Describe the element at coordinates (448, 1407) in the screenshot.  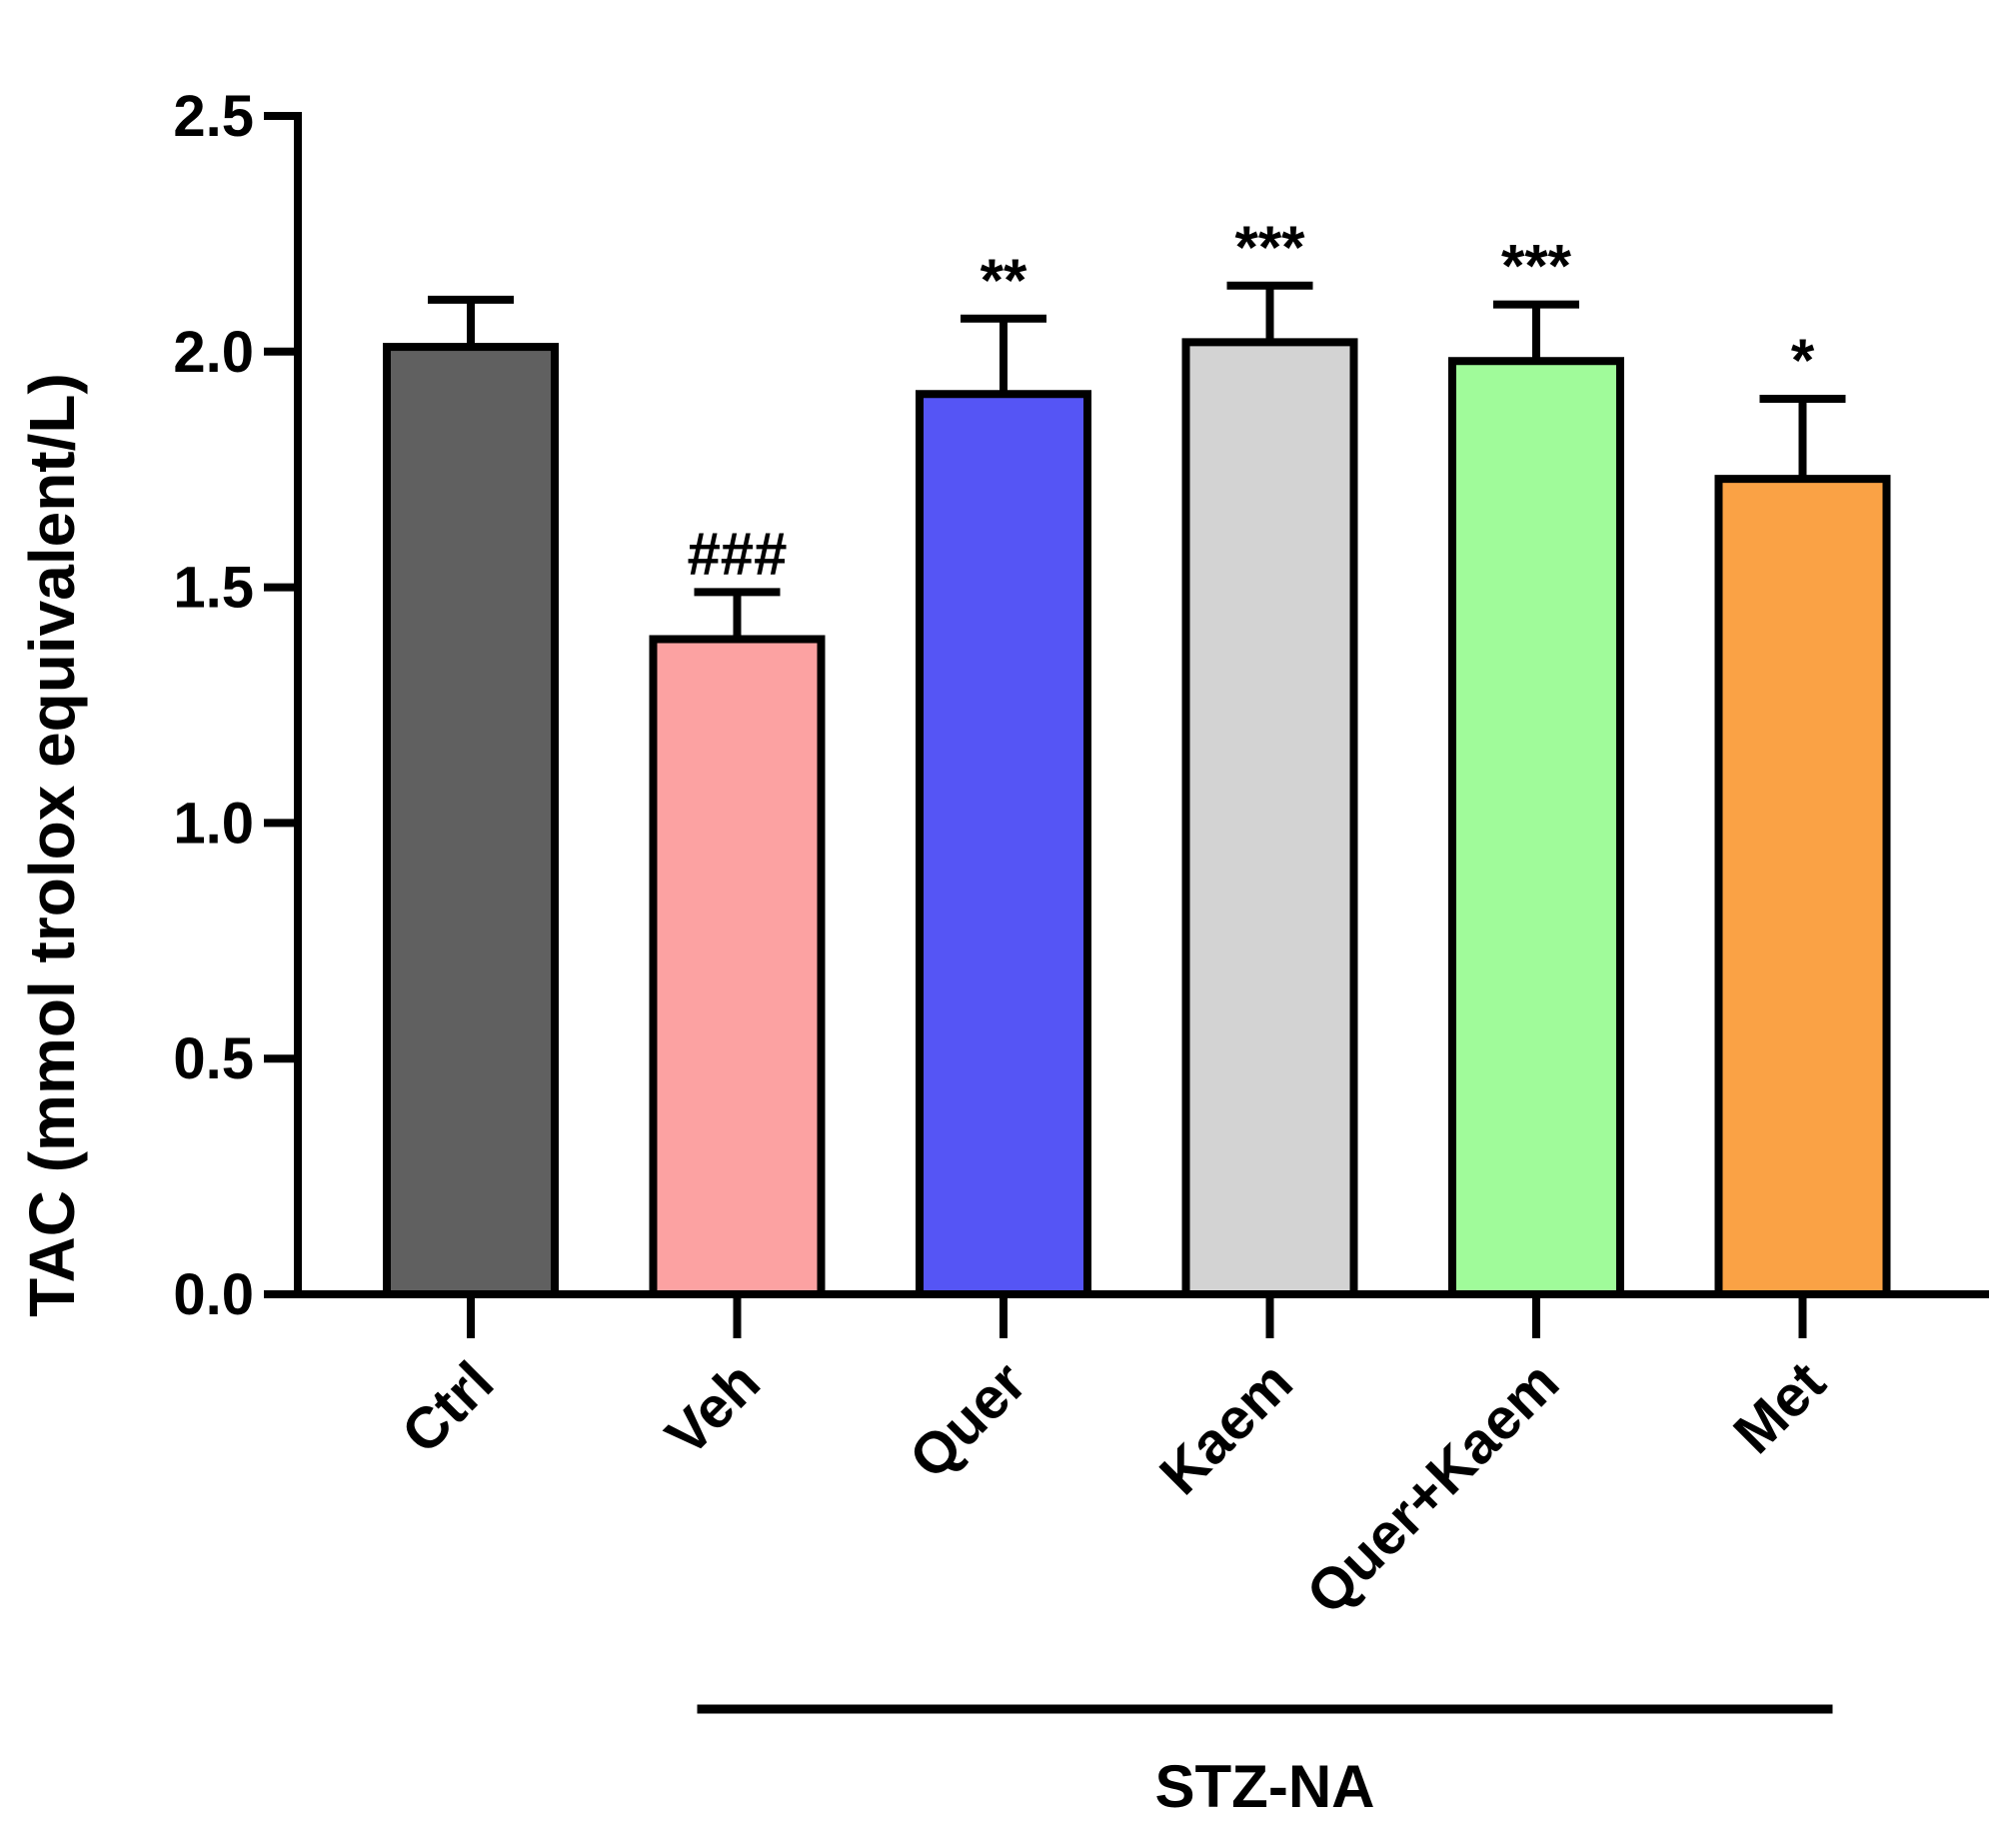
I see `x-tick-label: Ctrl` at that location.